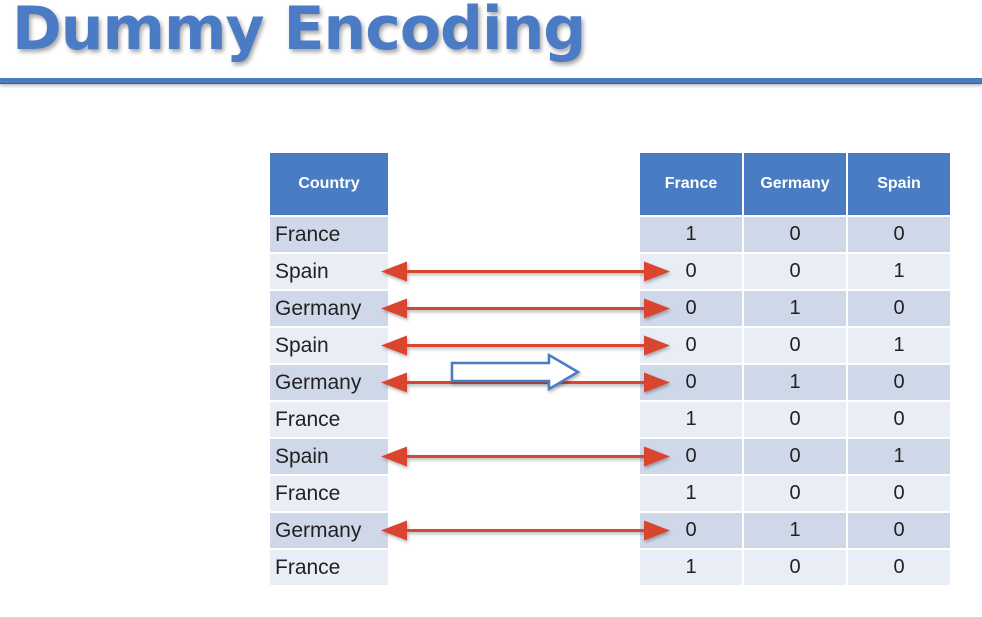 The image size is (982, 617). Describe the element at coordinates (691, 184) in the screenshot. I see `france-column-header: France` at that location.